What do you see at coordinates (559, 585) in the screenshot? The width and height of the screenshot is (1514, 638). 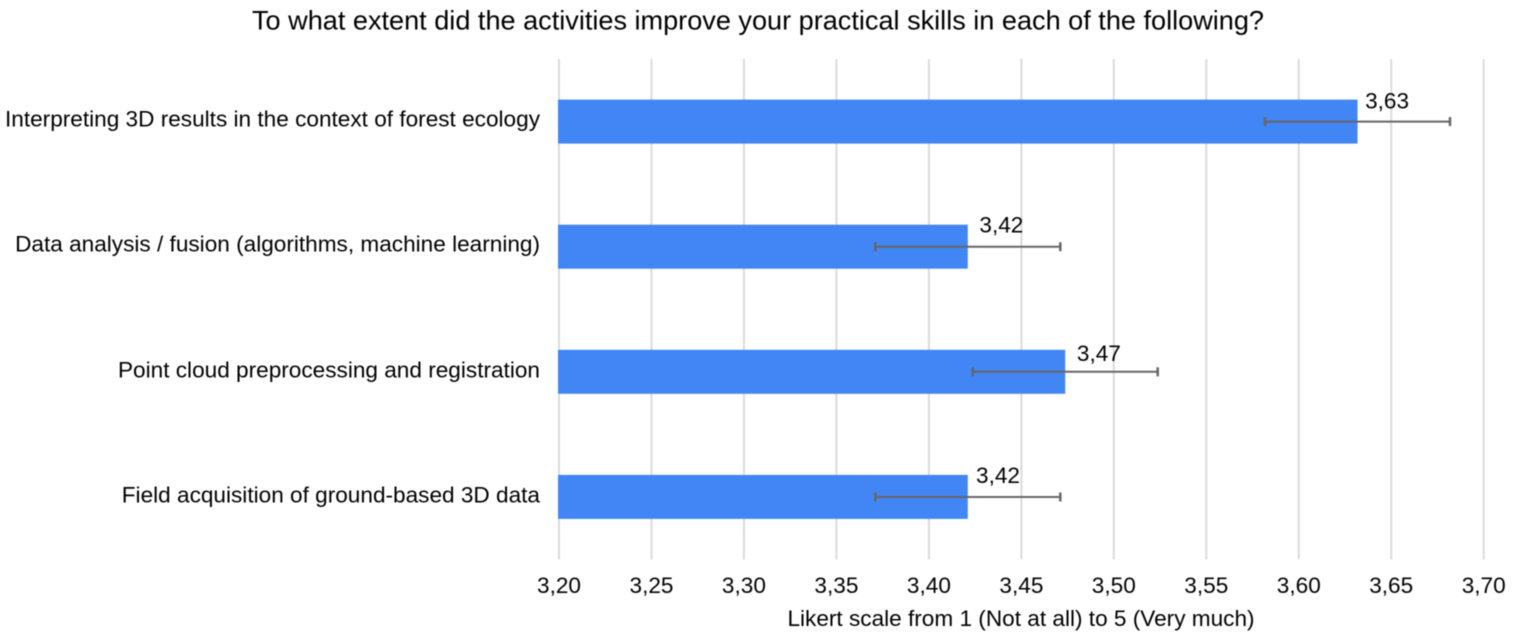 I see `svg-text: 3,20` at bounding box center [559, 585].